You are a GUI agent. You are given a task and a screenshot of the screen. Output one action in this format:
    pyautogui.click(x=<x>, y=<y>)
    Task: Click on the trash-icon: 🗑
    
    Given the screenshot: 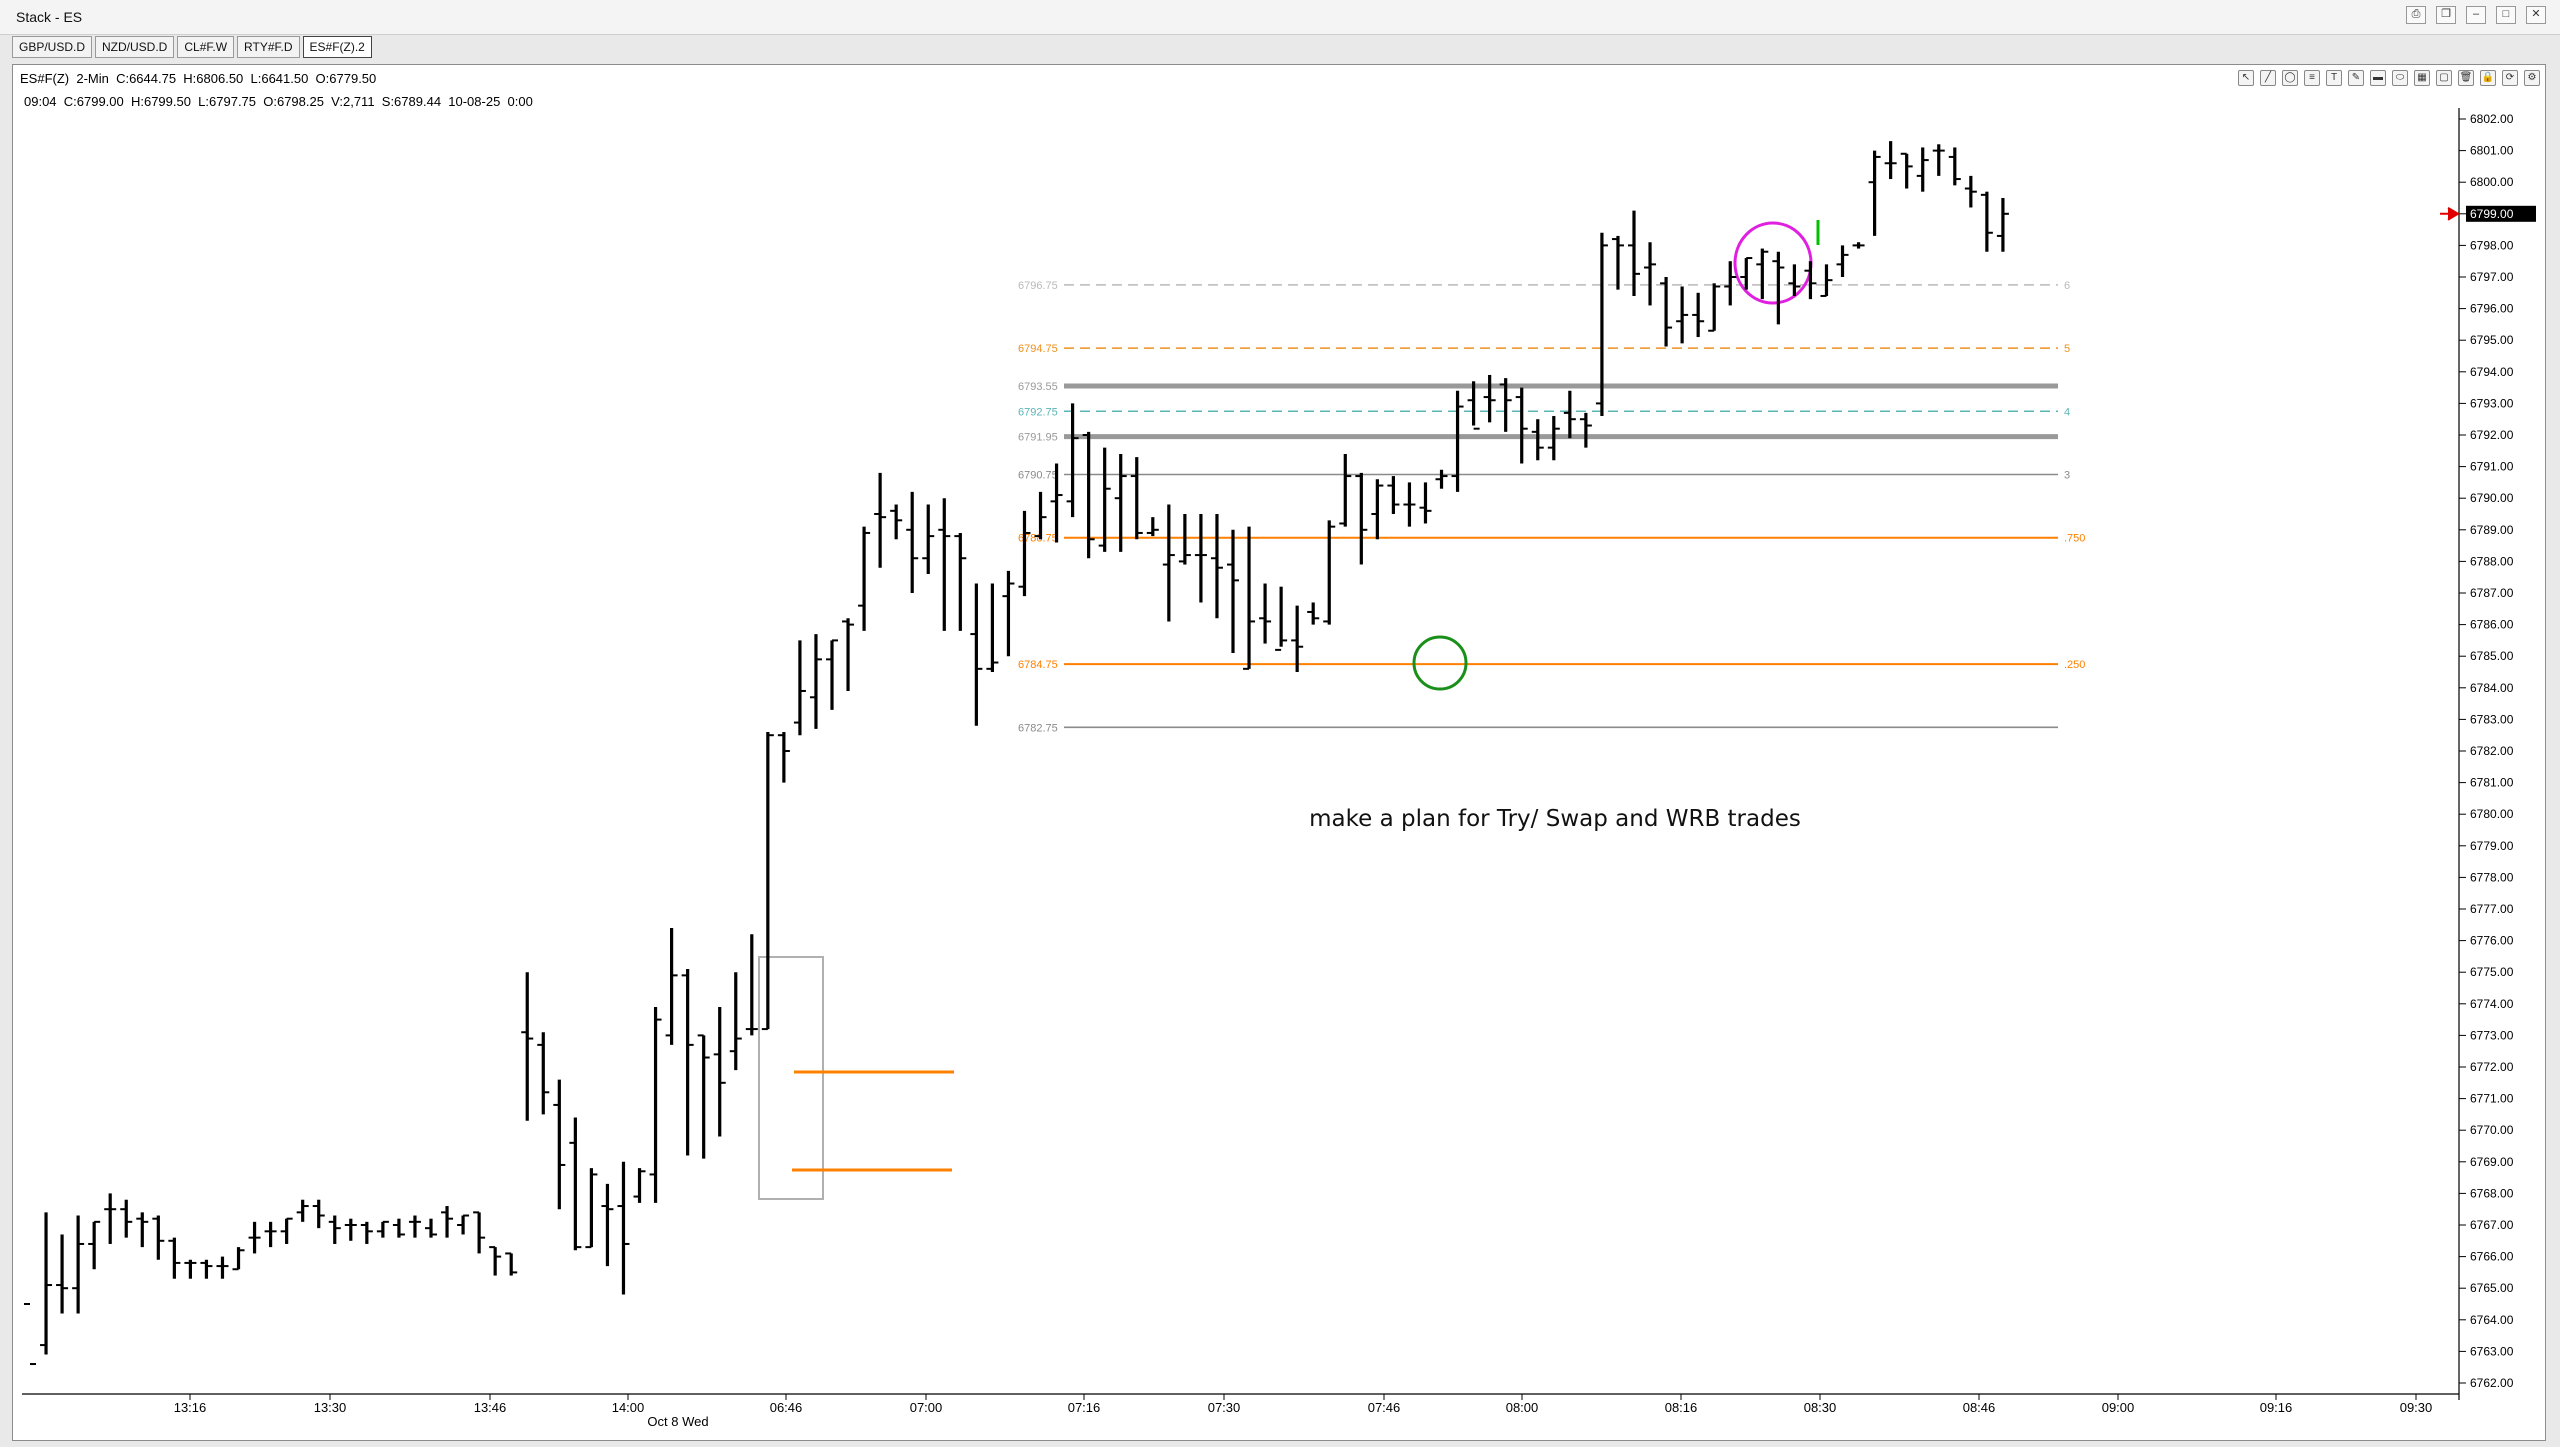 What is the action you would take?
    pyautogui.click(x=2466, y=78)
    